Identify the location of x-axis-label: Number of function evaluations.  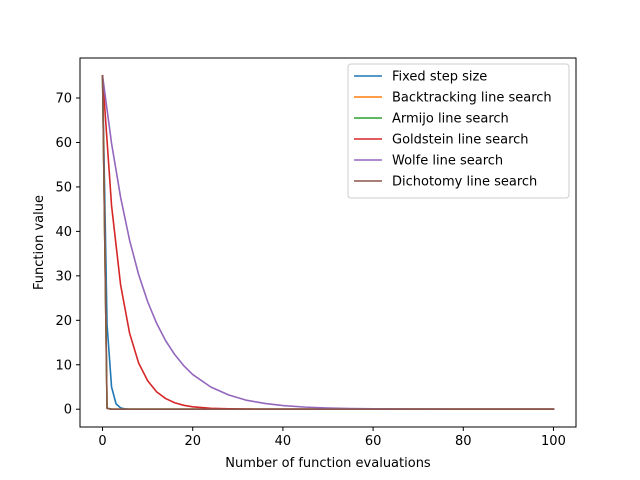
(328, 463).